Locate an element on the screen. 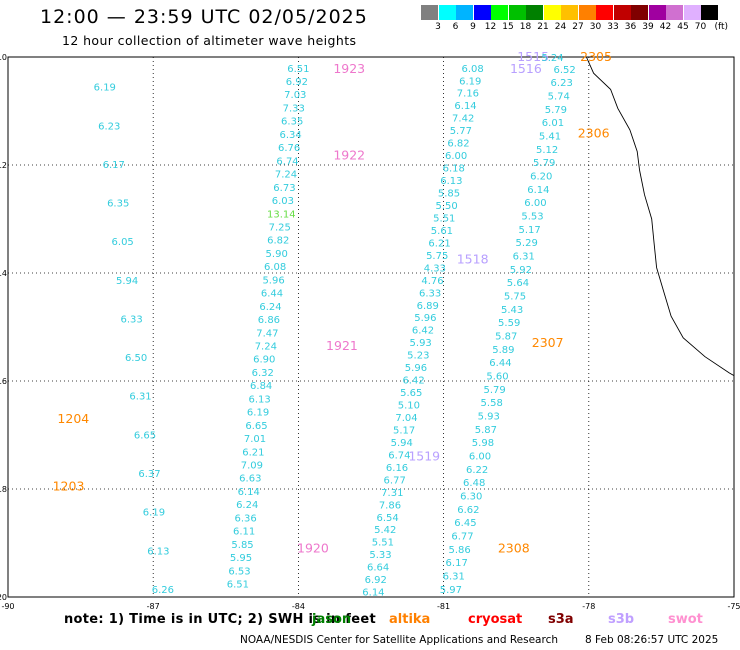 The width and height of the screenshot is (740, 650). wave-height-value: 6.31 is located at coordinates (454, 577).